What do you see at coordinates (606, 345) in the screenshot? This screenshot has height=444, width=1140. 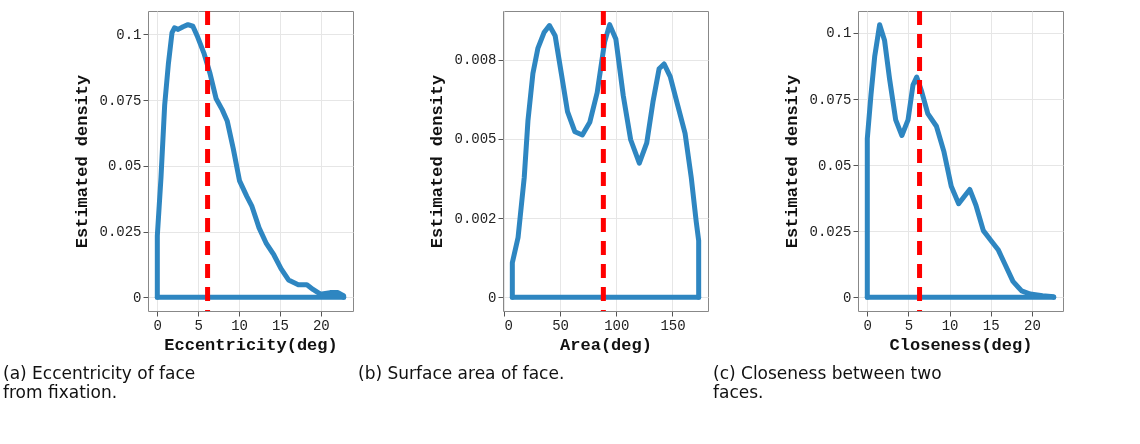 I see `x-axis-title: Area(deg)` at bounding box center [606, 345].